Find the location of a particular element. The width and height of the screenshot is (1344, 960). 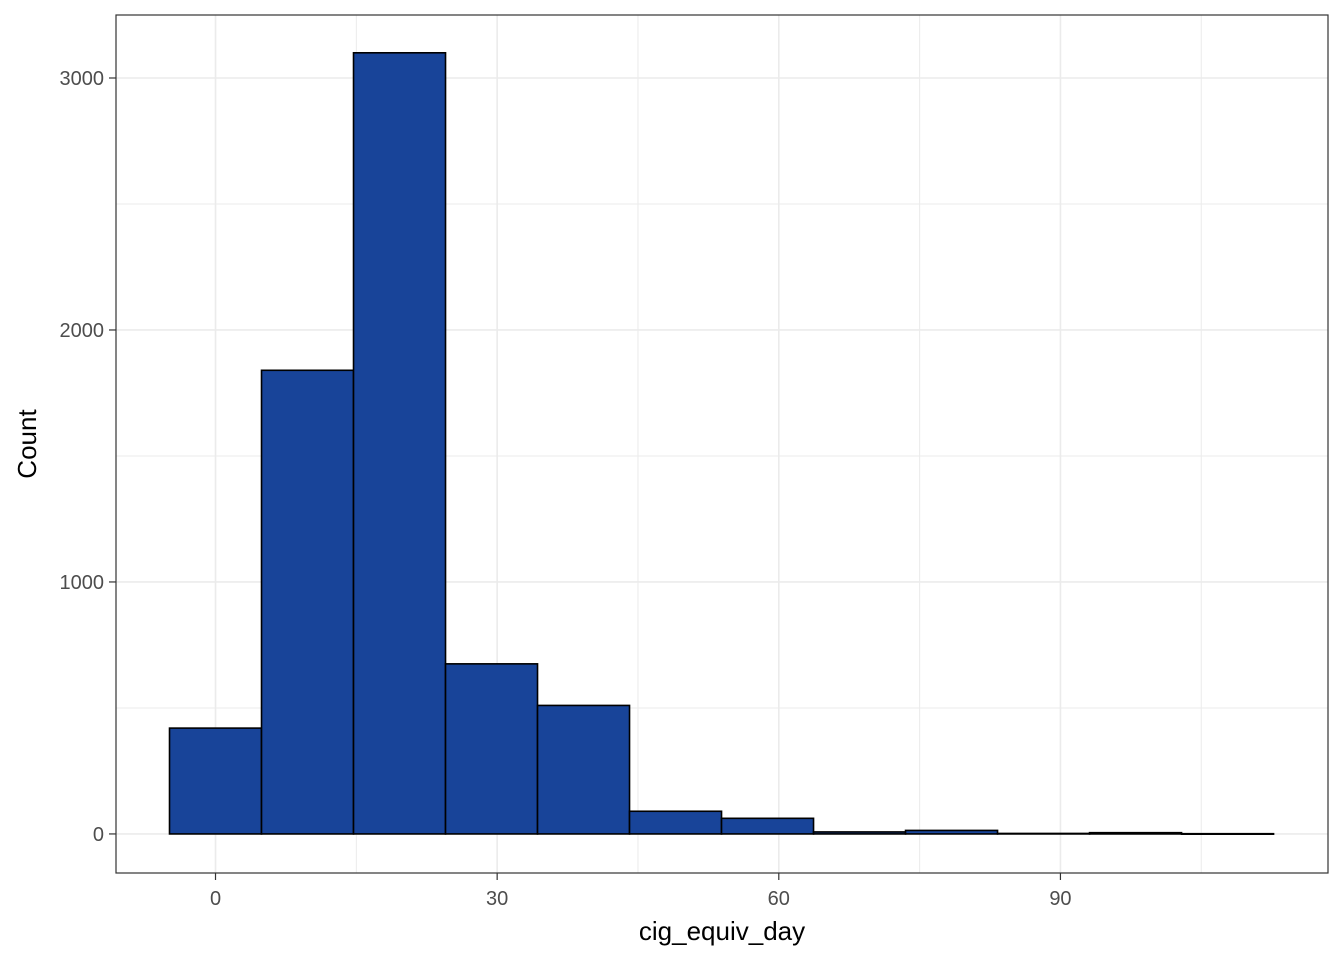

y-tick-label: 0 is located at coordinates (98, 835).